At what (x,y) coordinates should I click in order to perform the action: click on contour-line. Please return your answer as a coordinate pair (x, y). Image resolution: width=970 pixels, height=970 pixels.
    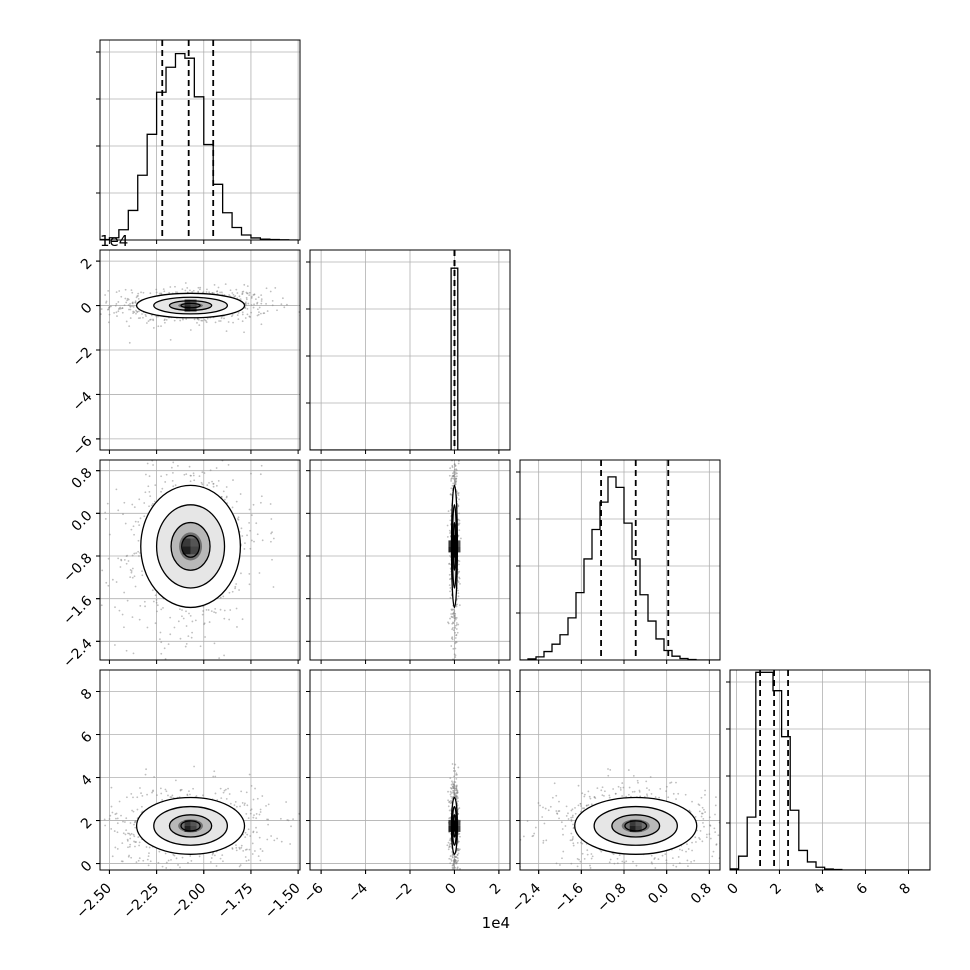
    Looking at the image, I should click on (191, 305).